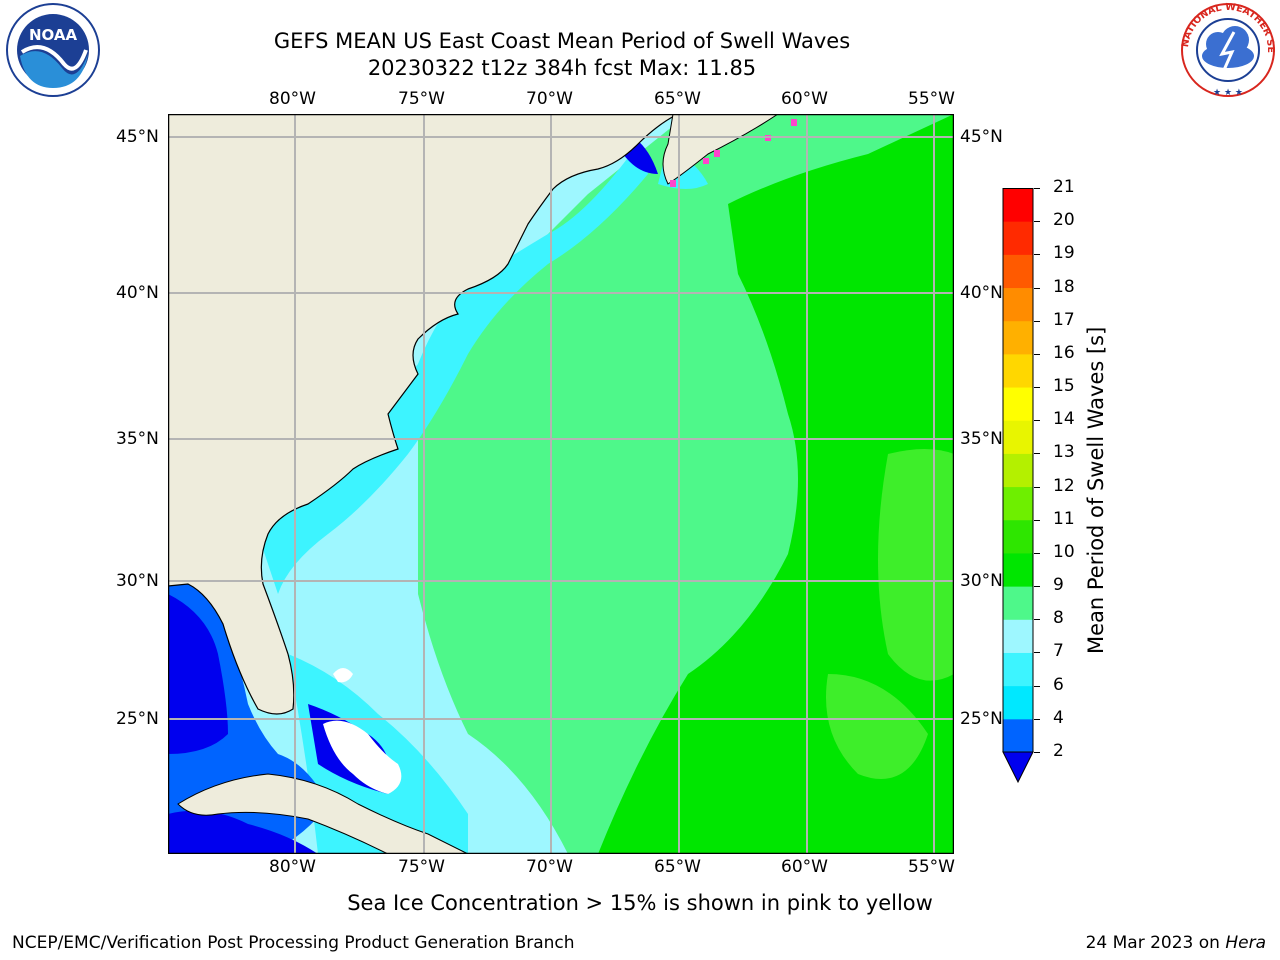 The image size is (1280, 960). Describe the element at coordinates (1064, 286) in the screenshot. I see `colorbar-tick-label: 18` at that location.